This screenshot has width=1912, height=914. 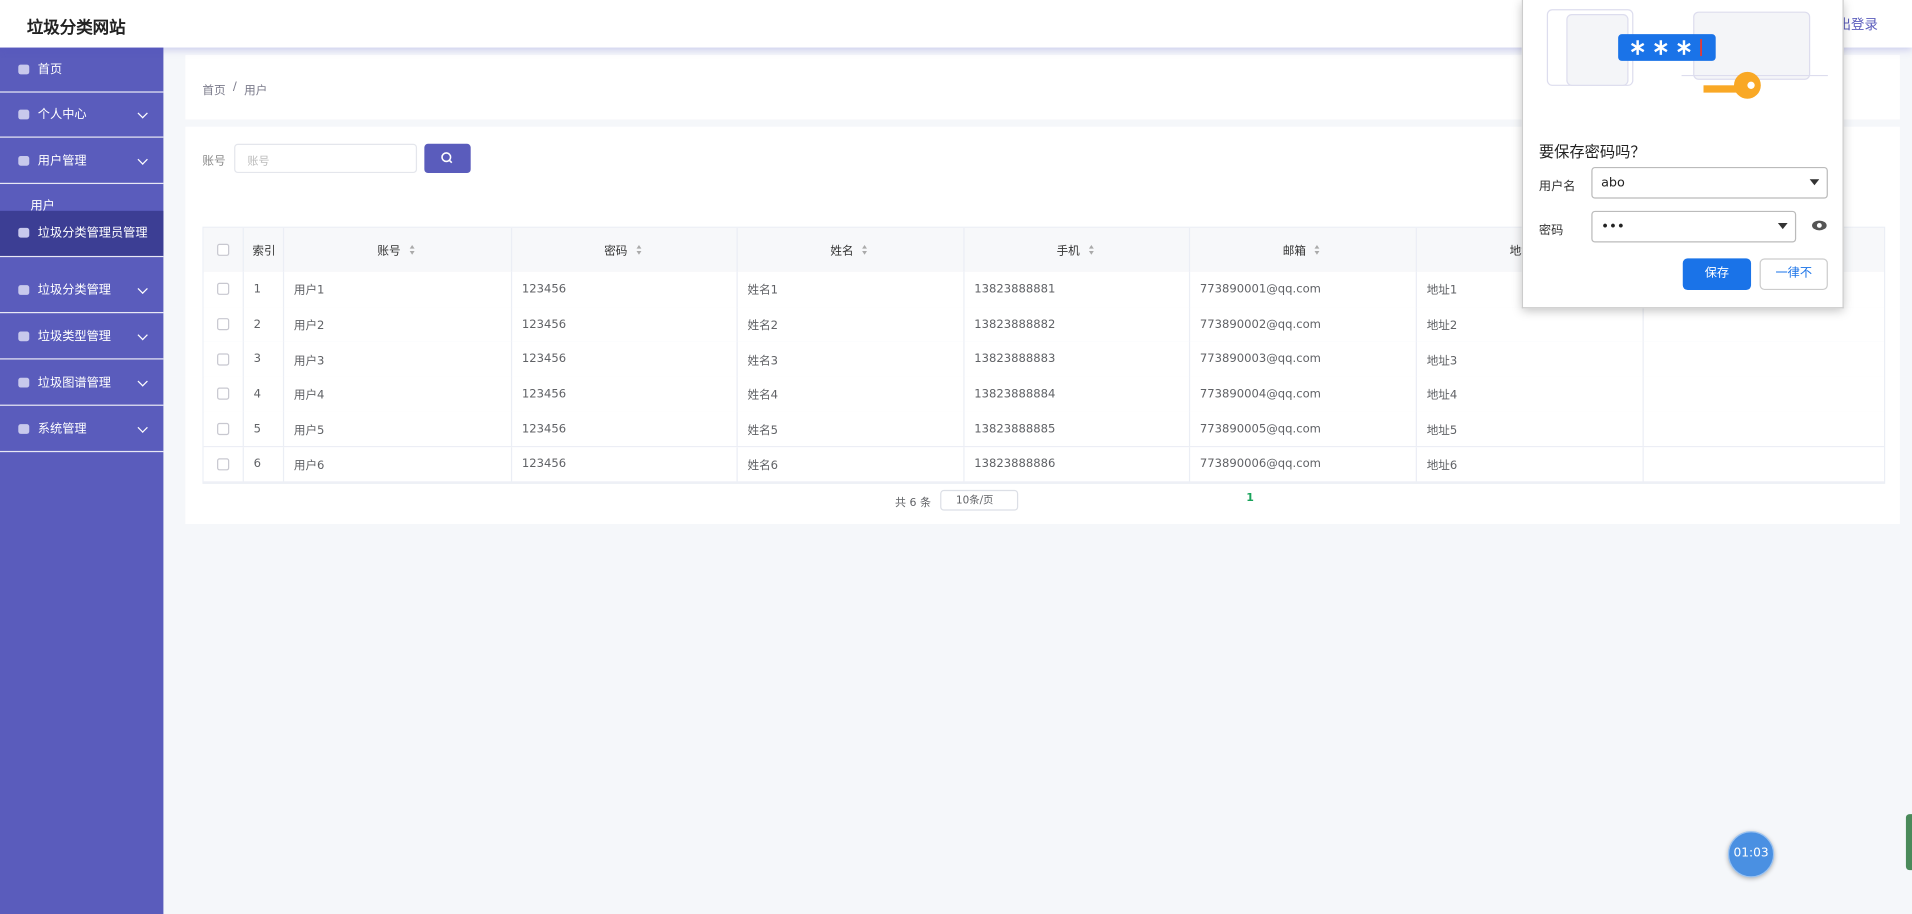 What do you see at coordinates (1709, 182) in the screenshot?
I see `username-field: abo` at bounding box center [1709, 182].